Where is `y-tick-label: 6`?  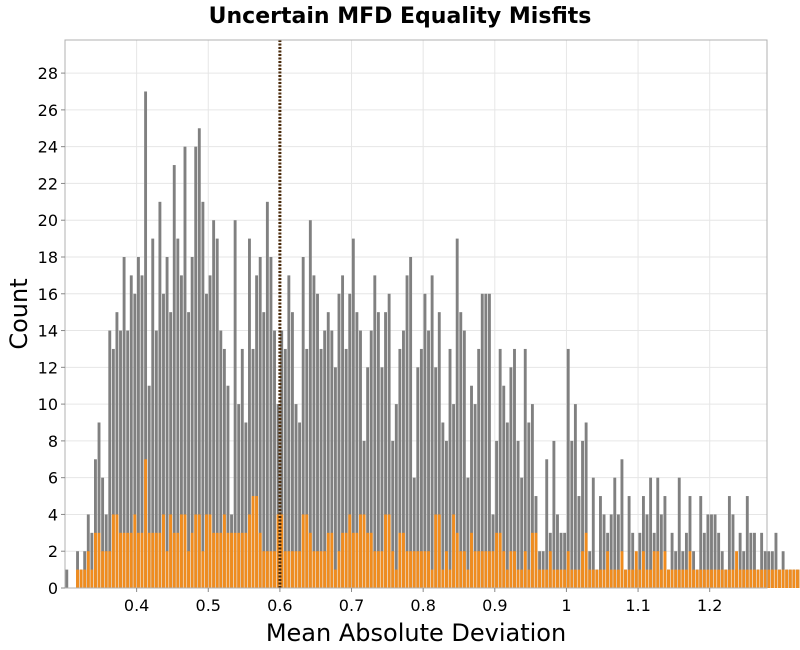 y-tick-label: 6 is located at coordinates (53, 478).